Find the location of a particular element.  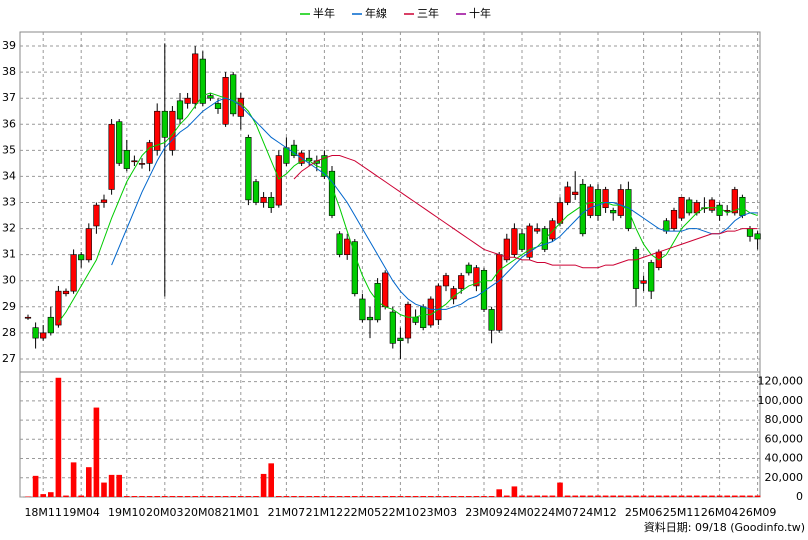

x-tick-label: 21M12 is located at coordinates (325, 512).